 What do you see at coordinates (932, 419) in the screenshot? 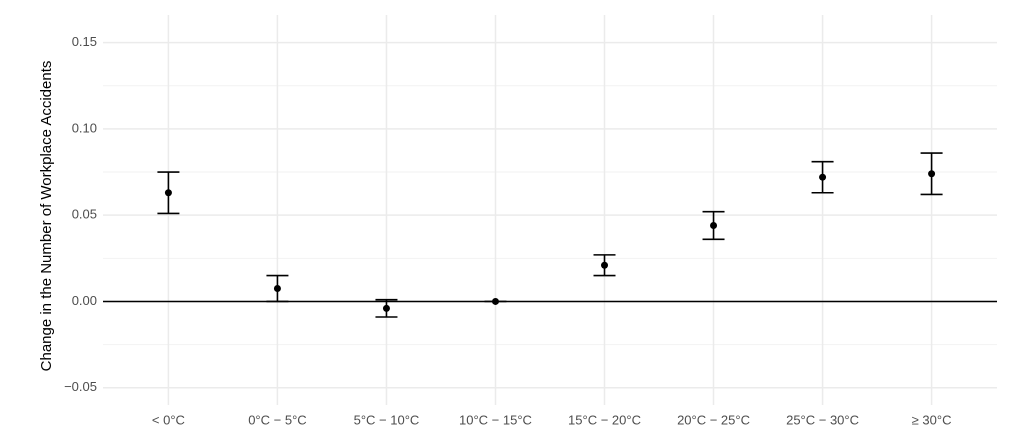
I see `x-tick-label: ≥ 30°C` at bounding box center [932, 419].